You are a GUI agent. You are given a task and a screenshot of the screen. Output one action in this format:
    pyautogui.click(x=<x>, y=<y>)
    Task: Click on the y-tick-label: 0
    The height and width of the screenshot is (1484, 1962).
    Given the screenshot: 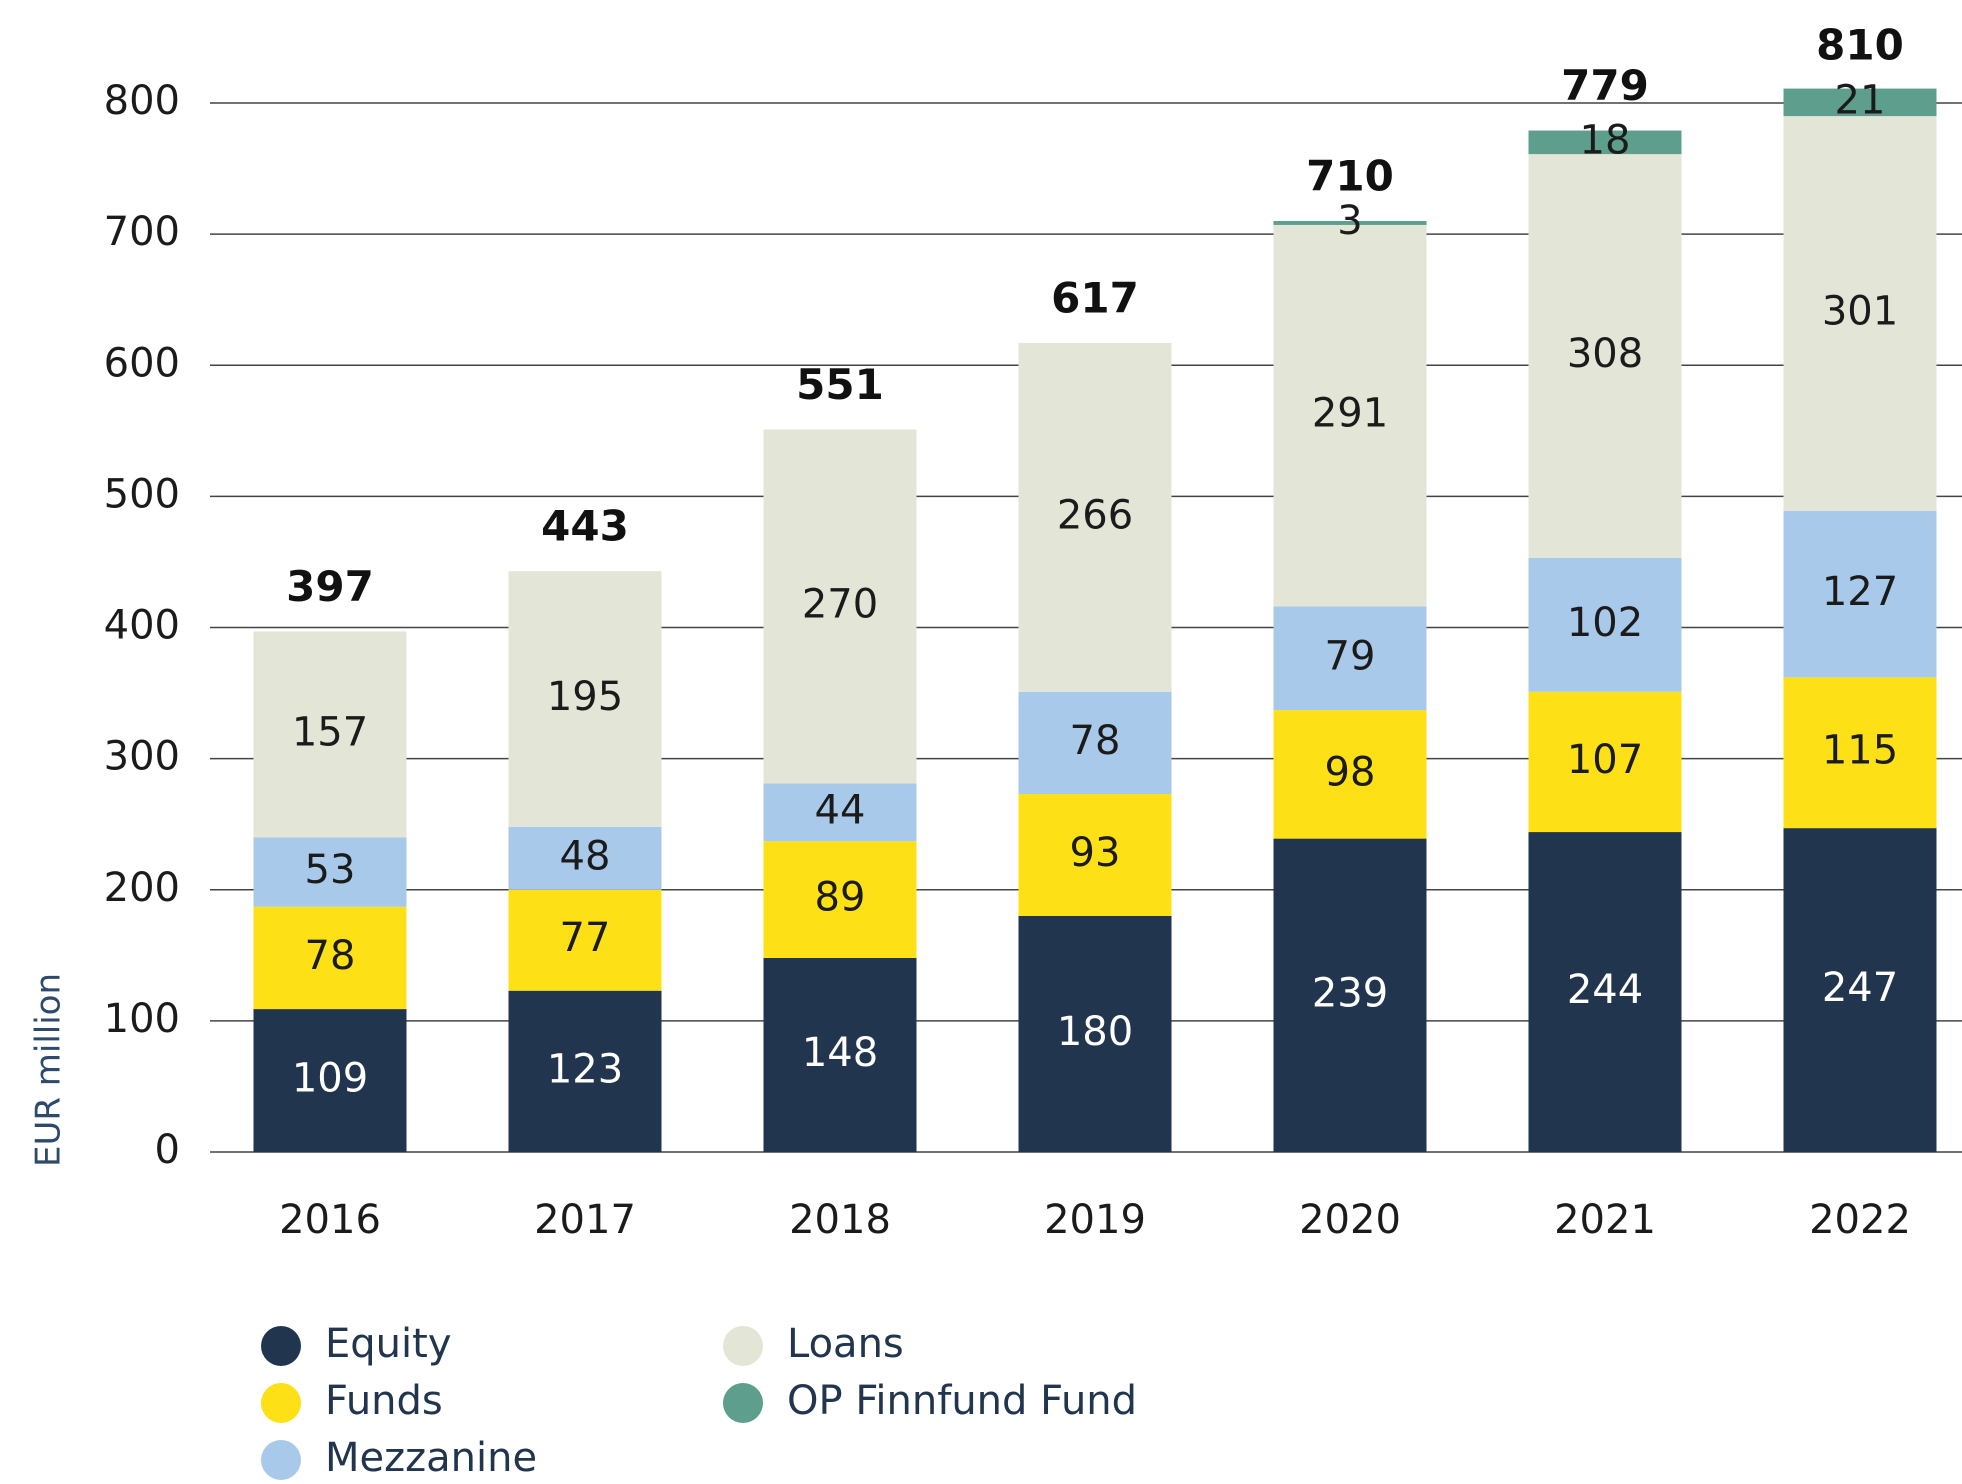 What is the action you would take?
    pyautogui.click(x=167, y=1150)
    